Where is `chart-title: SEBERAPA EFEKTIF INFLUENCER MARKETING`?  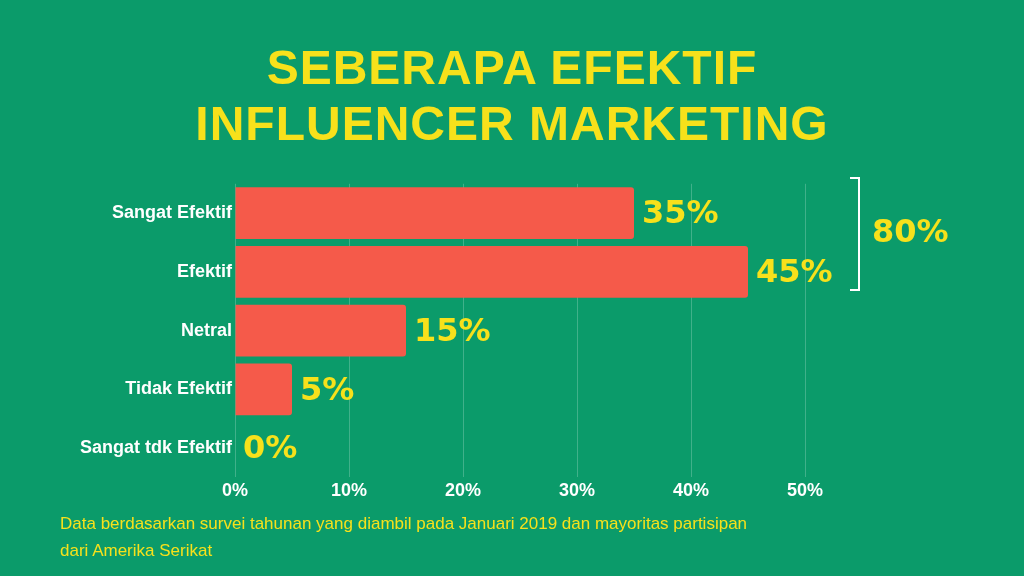 chart-title: SEBERAPA EFEKTIF INFLUENCER MARKETING is located at coordinates (512, 96).